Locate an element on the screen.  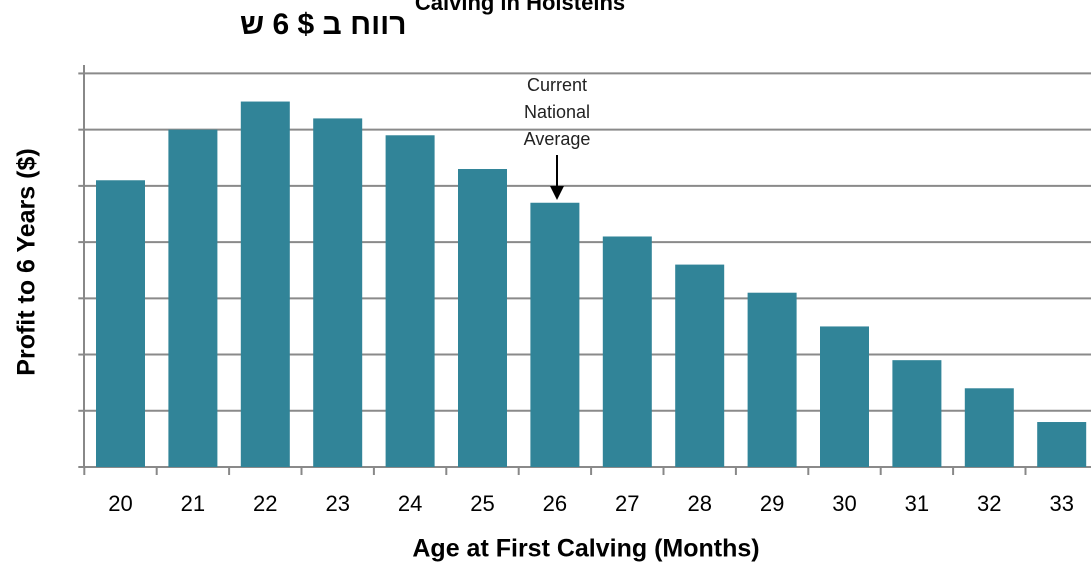
annotation-arrowhead is located at coordinates (557, 193).